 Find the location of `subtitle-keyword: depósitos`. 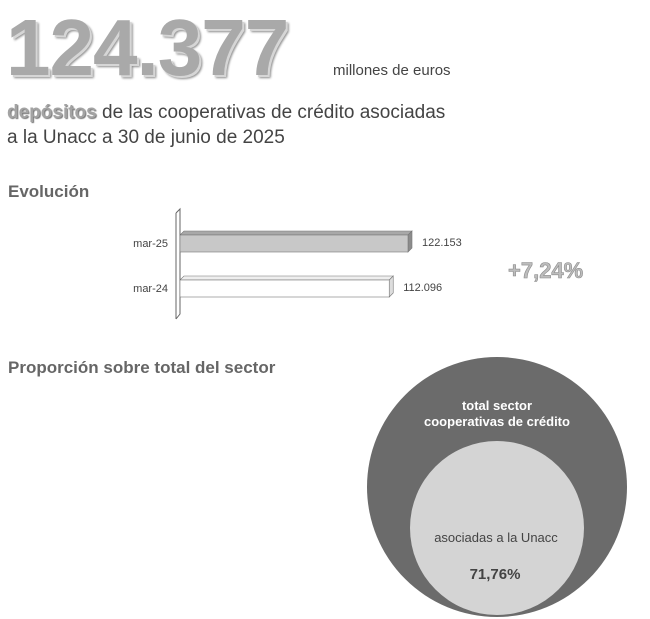

subtitle-keyword: depósitos is located at coordinates (52, 112).